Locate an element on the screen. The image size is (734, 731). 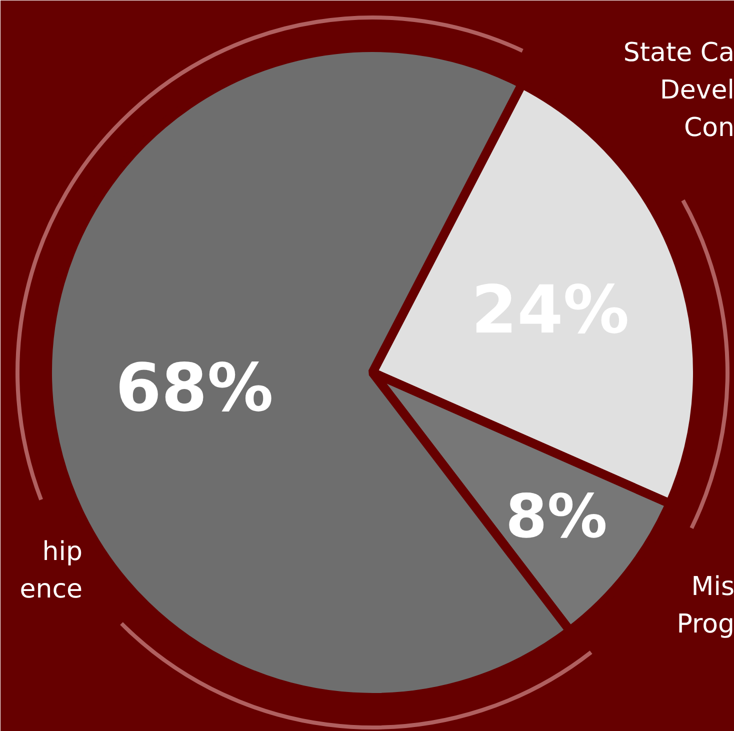
data-label: 8% is located at coordinates (556, 517).